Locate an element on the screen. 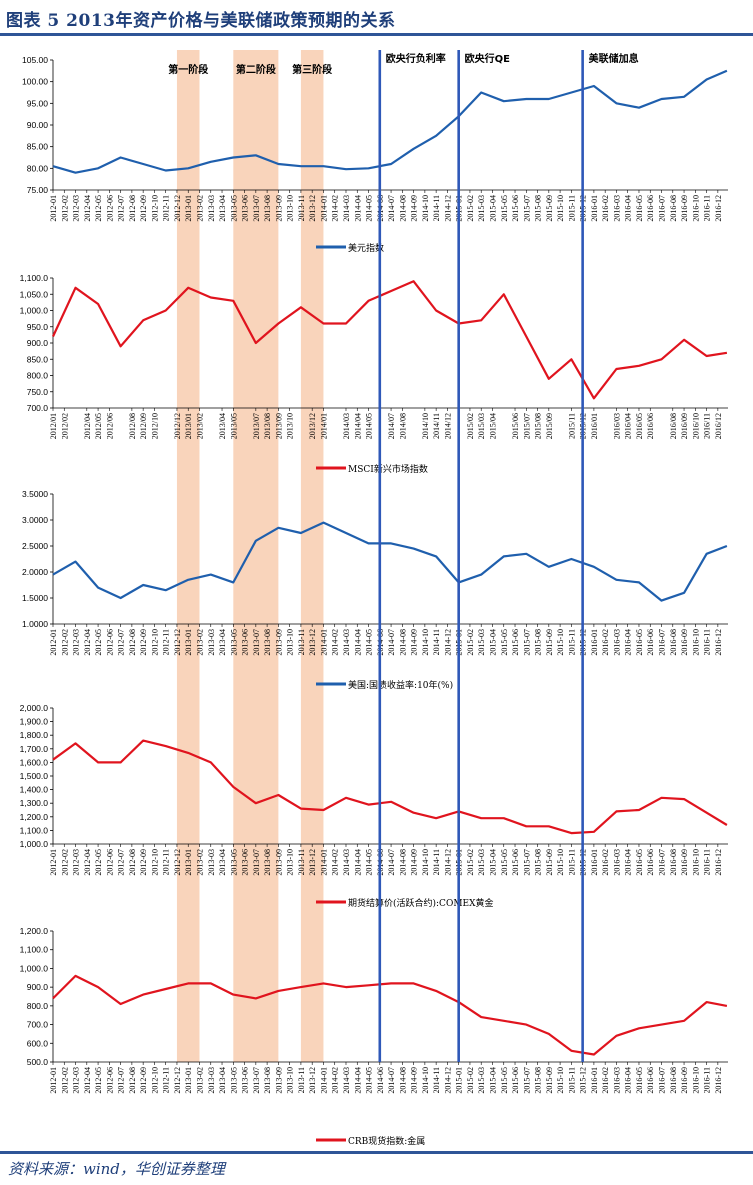  x-tick-label: 2015-12 is located at coordinates (583, 1080).